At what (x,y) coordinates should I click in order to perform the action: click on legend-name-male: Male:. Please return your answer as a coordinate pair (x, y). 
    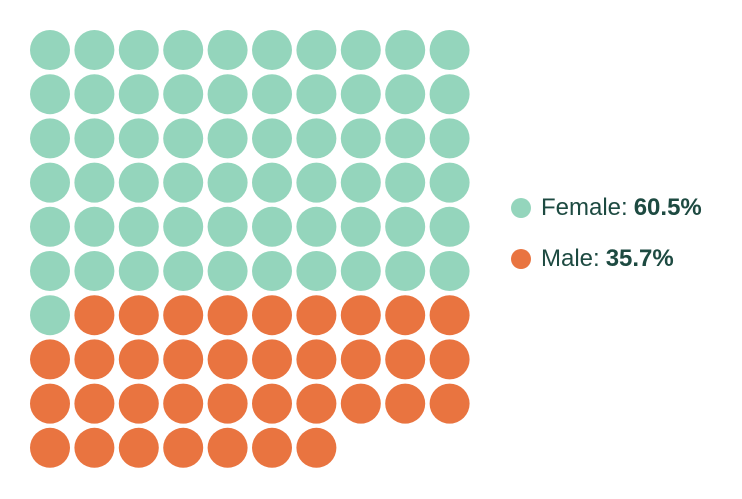
    Looking at the image, I should click on (570, 258).